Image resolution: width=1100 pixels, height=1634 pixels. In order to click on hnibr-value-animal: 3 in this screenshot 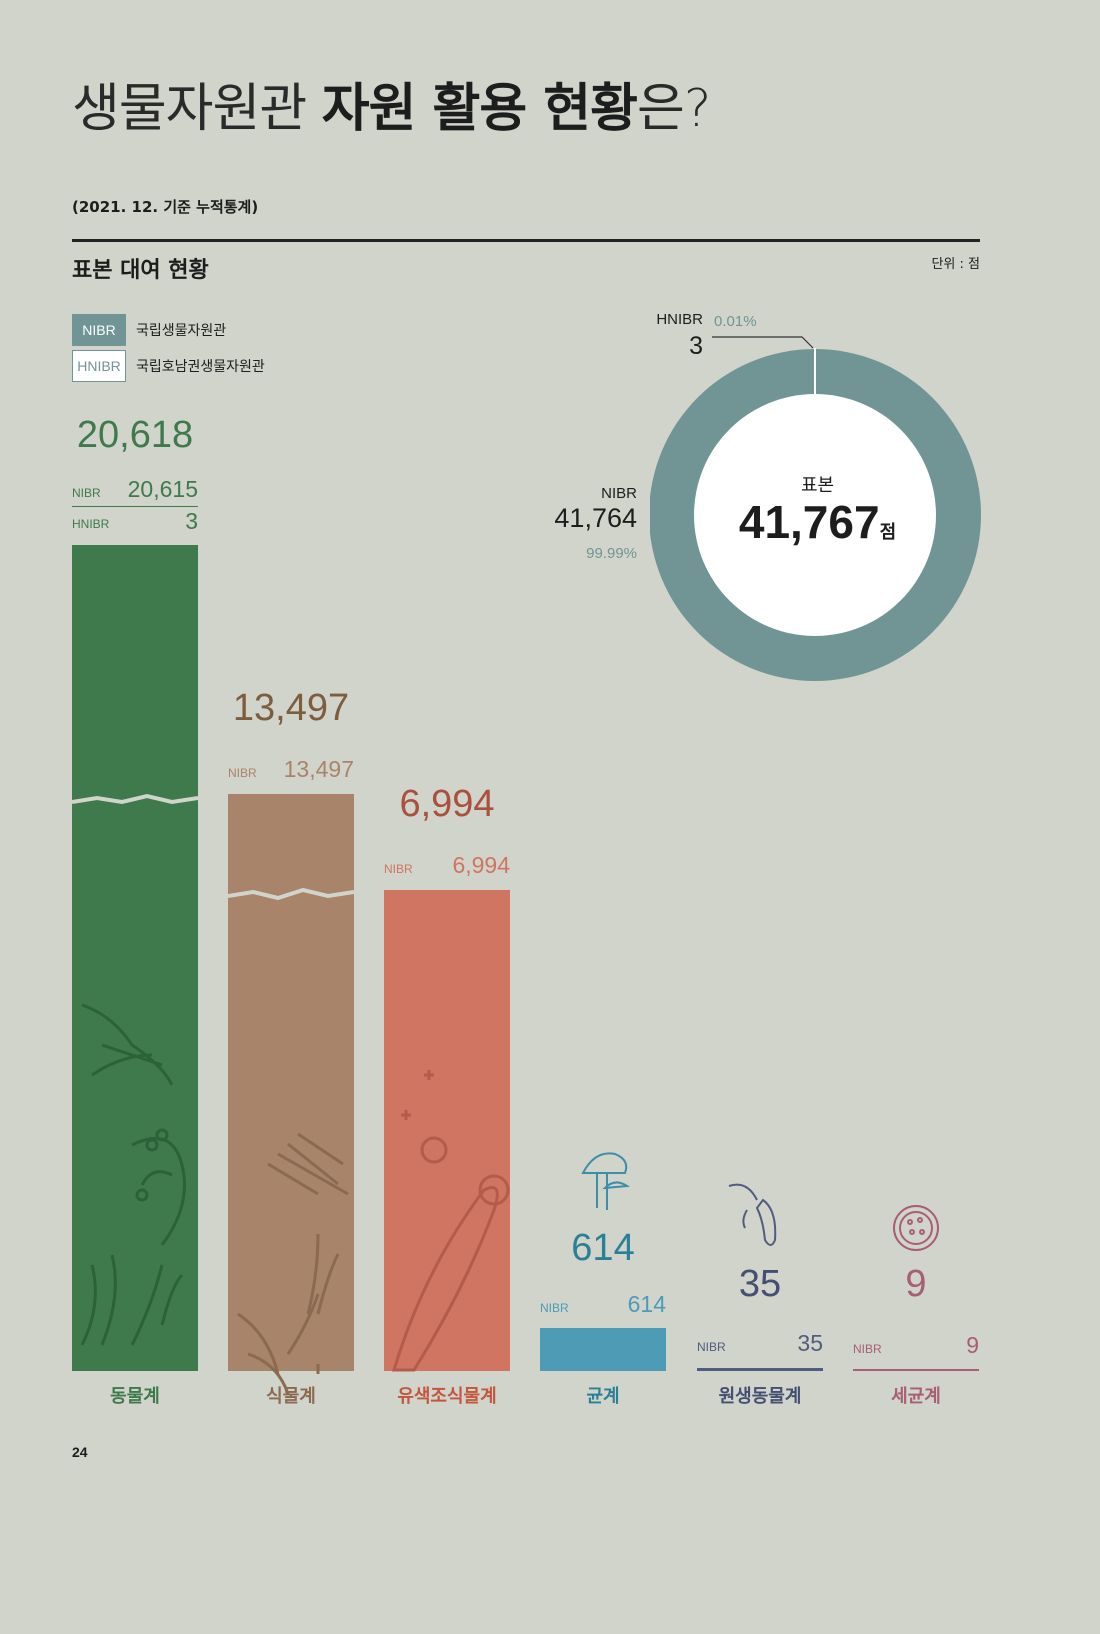, I will do `click(191, 521)`.